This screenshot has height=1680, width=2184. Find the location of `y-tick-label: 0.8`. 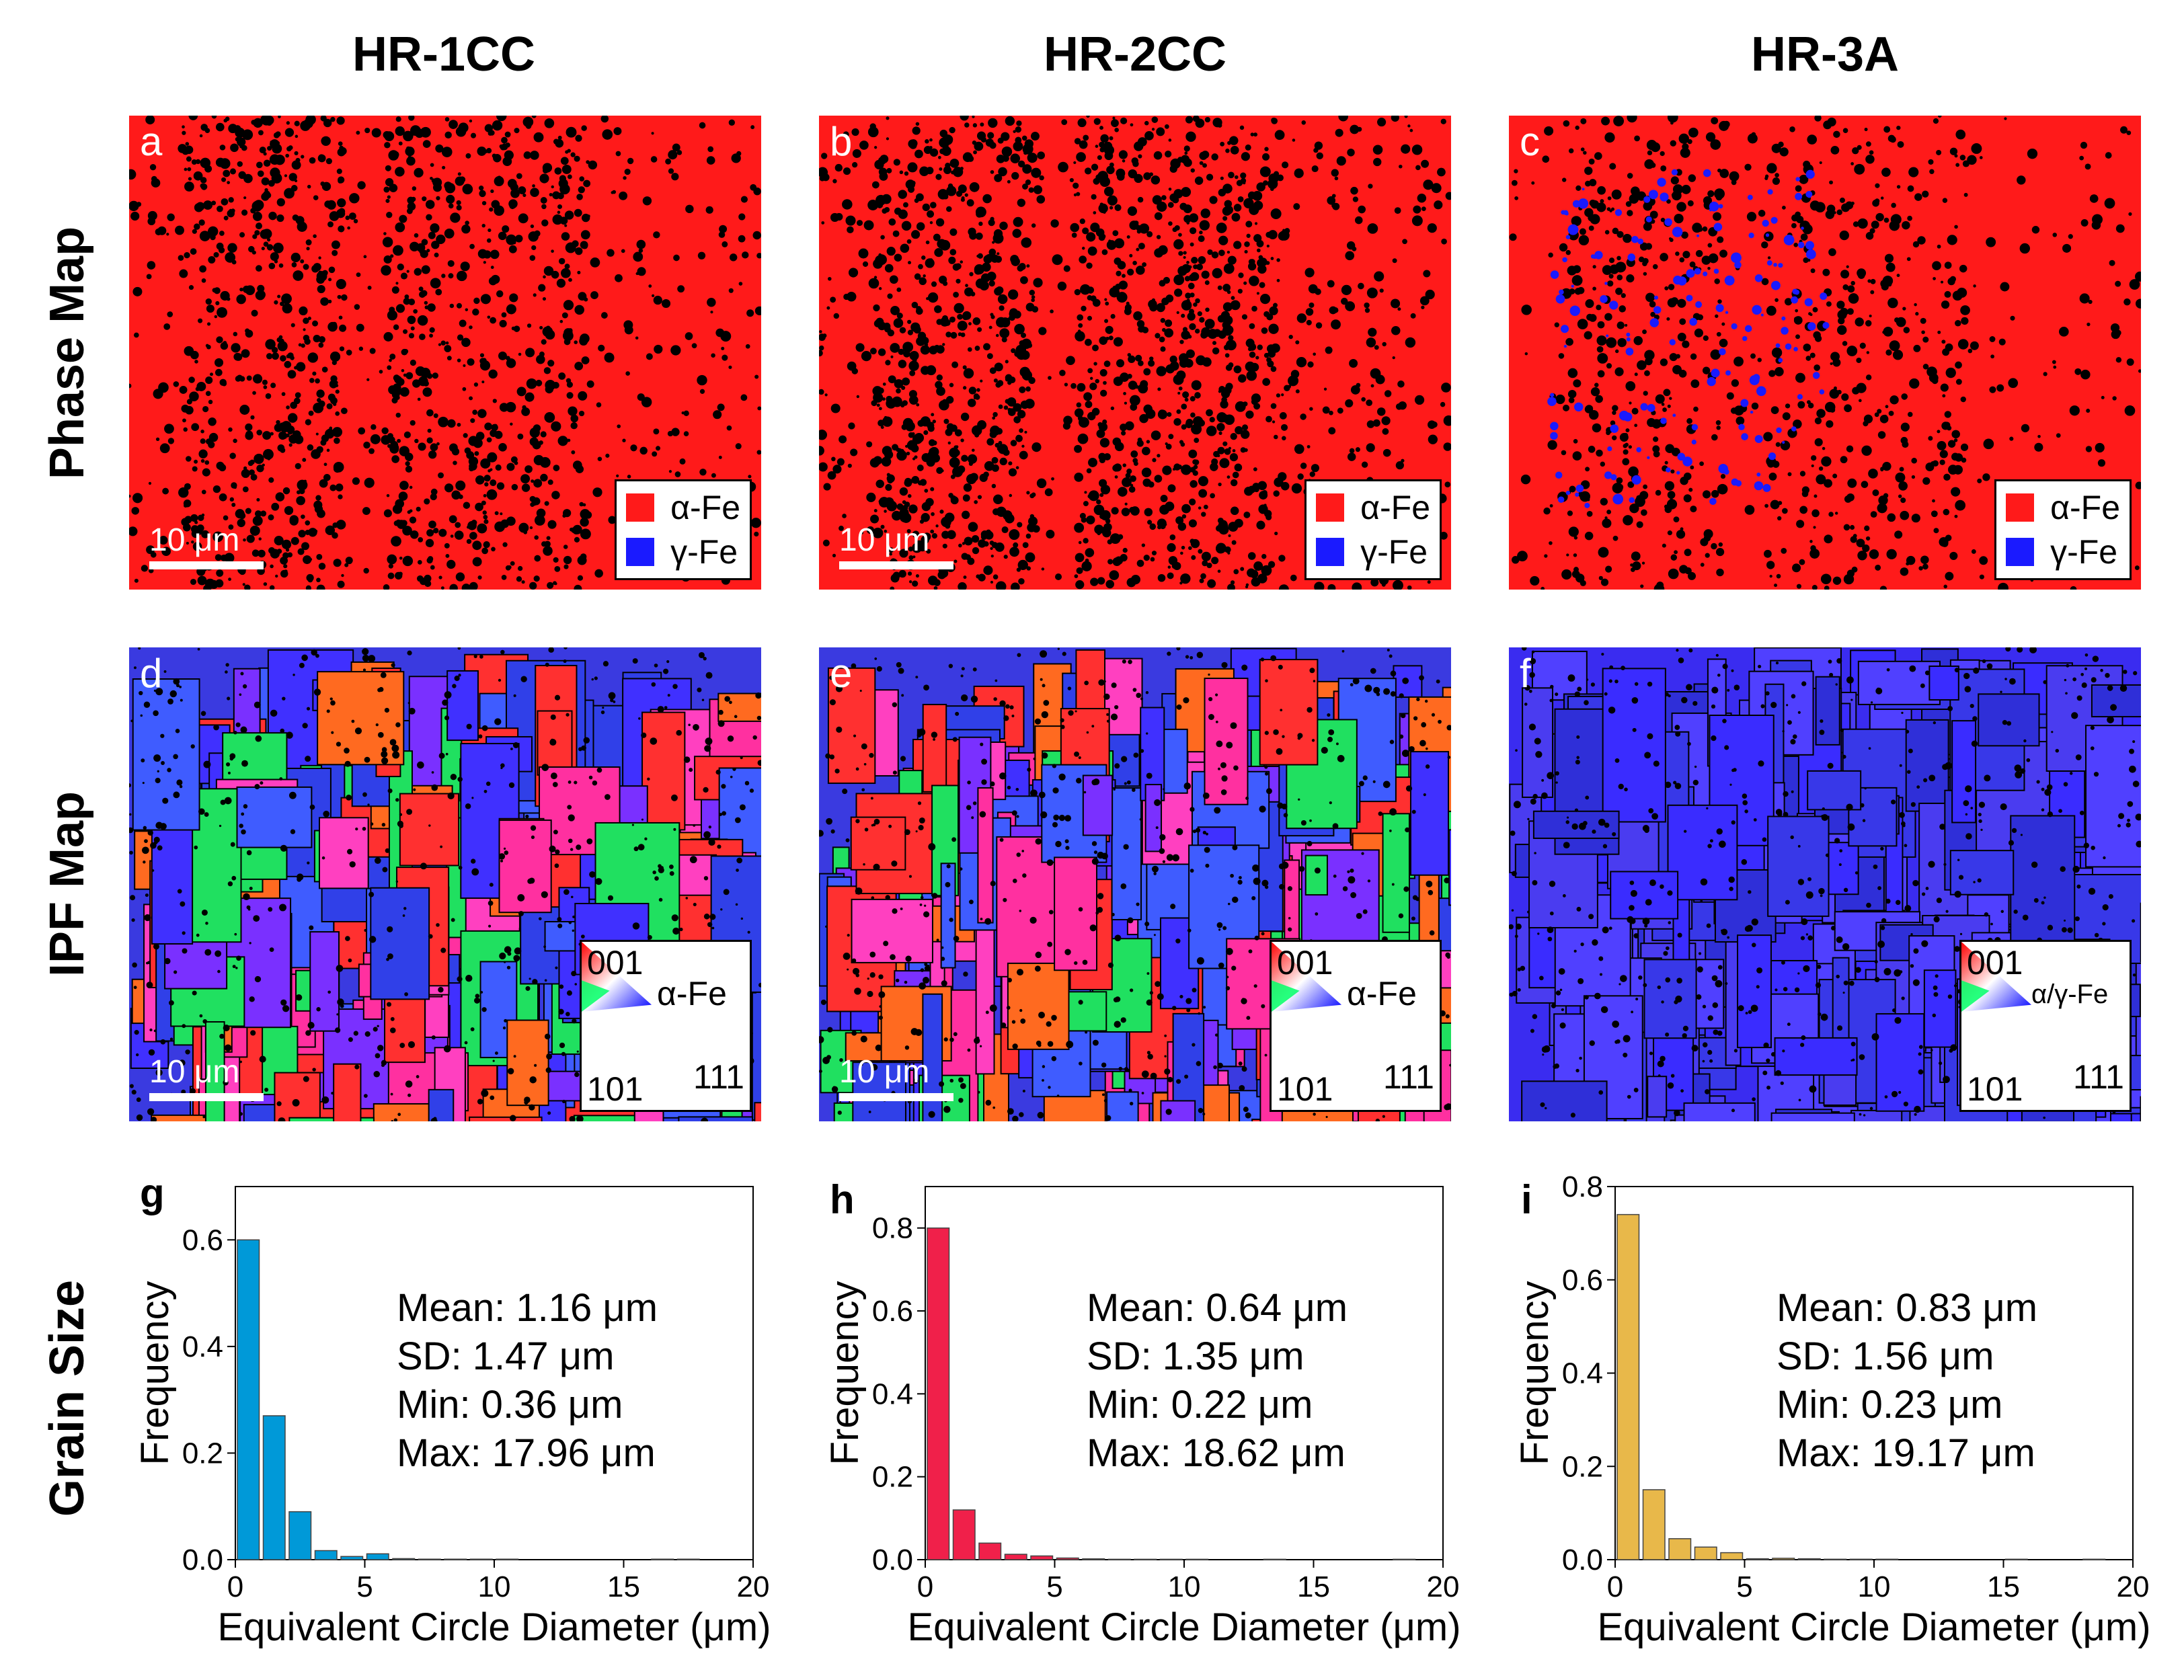

y-tick-label: 0.8 is located at coordinates (1582, 1187).